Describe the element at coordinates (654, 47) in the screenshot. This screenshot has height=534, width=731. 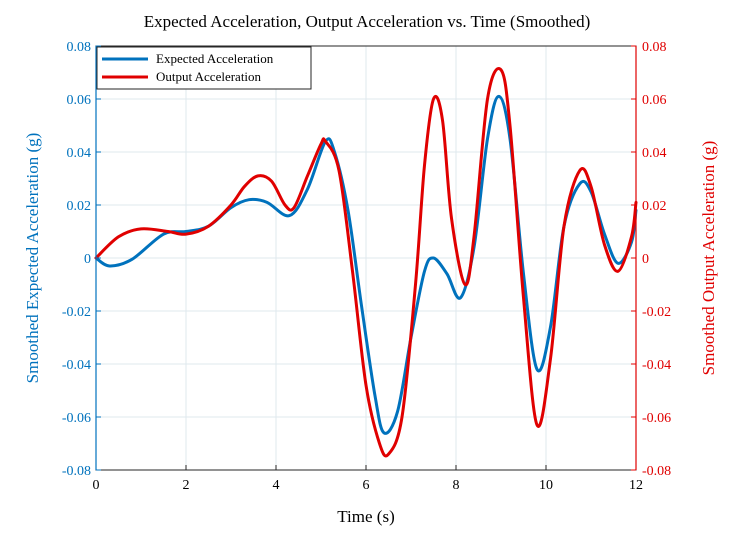
I see `right-y-tick-label: 0.08` at that location.